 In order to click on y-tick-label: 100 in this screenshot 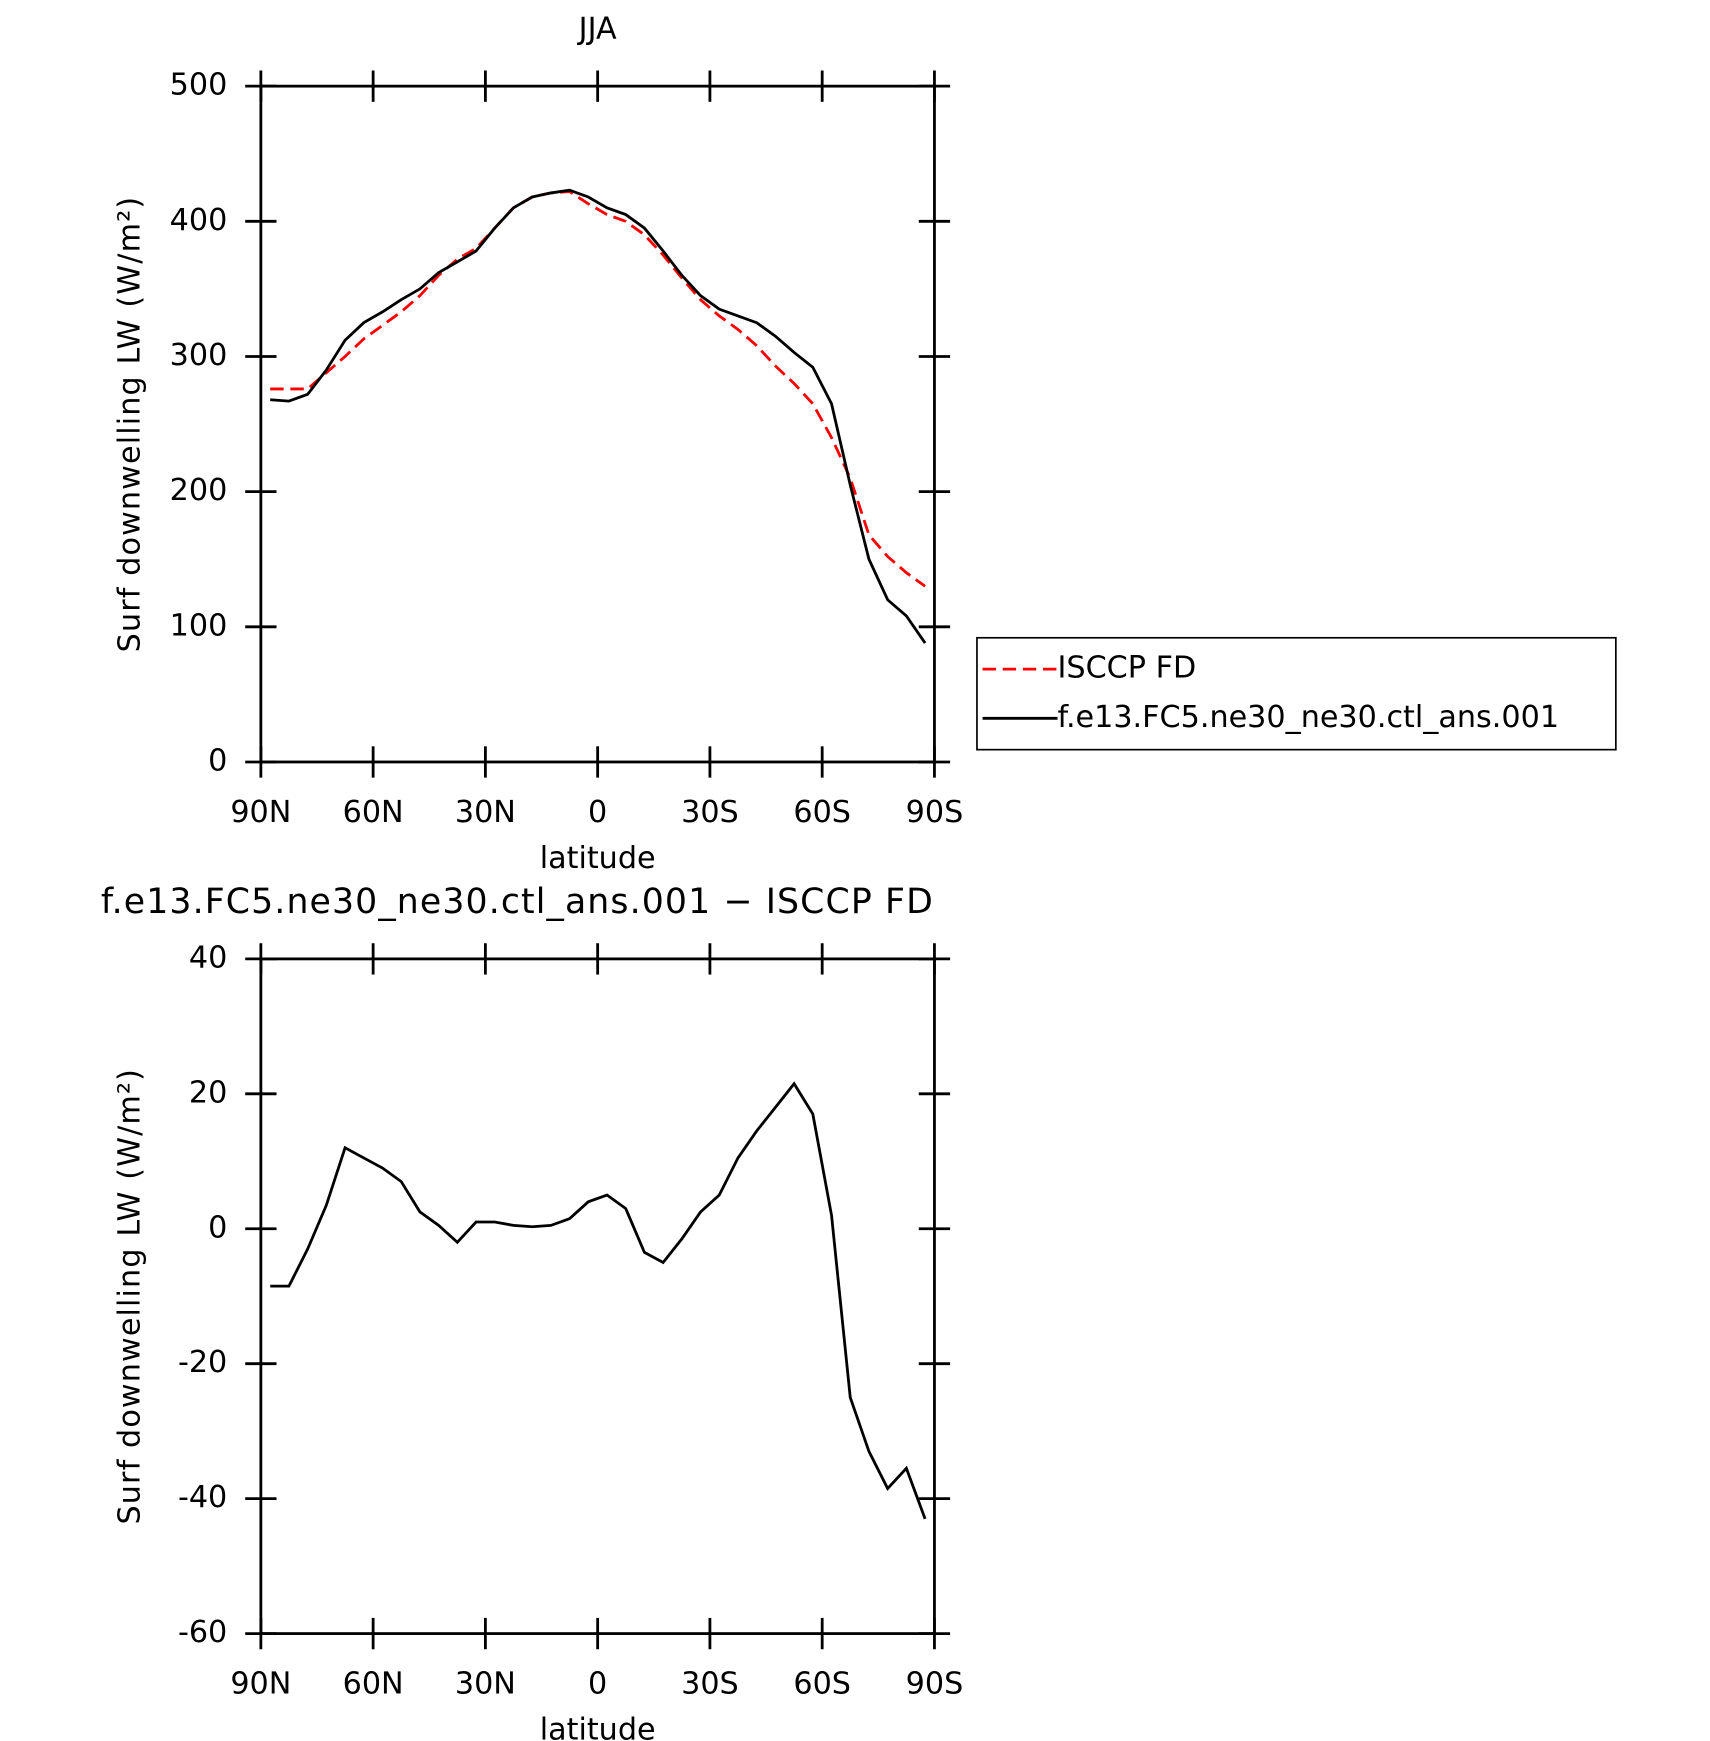, I will do `click(199, 625)`.